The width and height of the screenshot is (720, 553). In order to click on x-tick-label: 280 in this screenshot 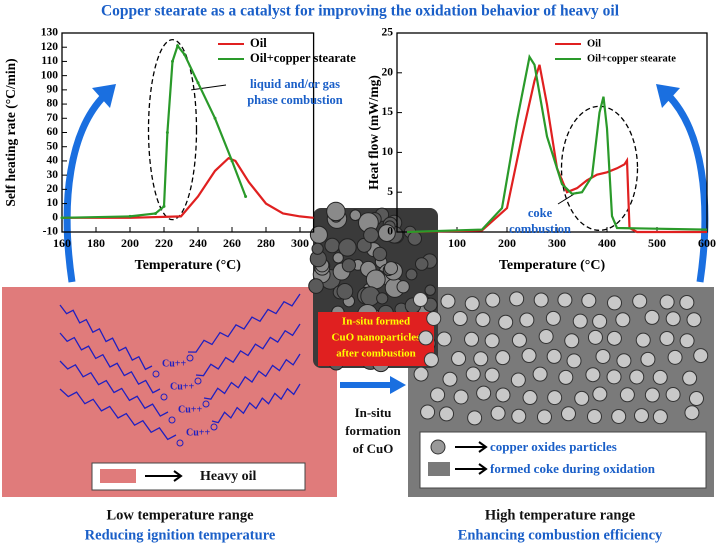, I will do `click(266, 243)`.